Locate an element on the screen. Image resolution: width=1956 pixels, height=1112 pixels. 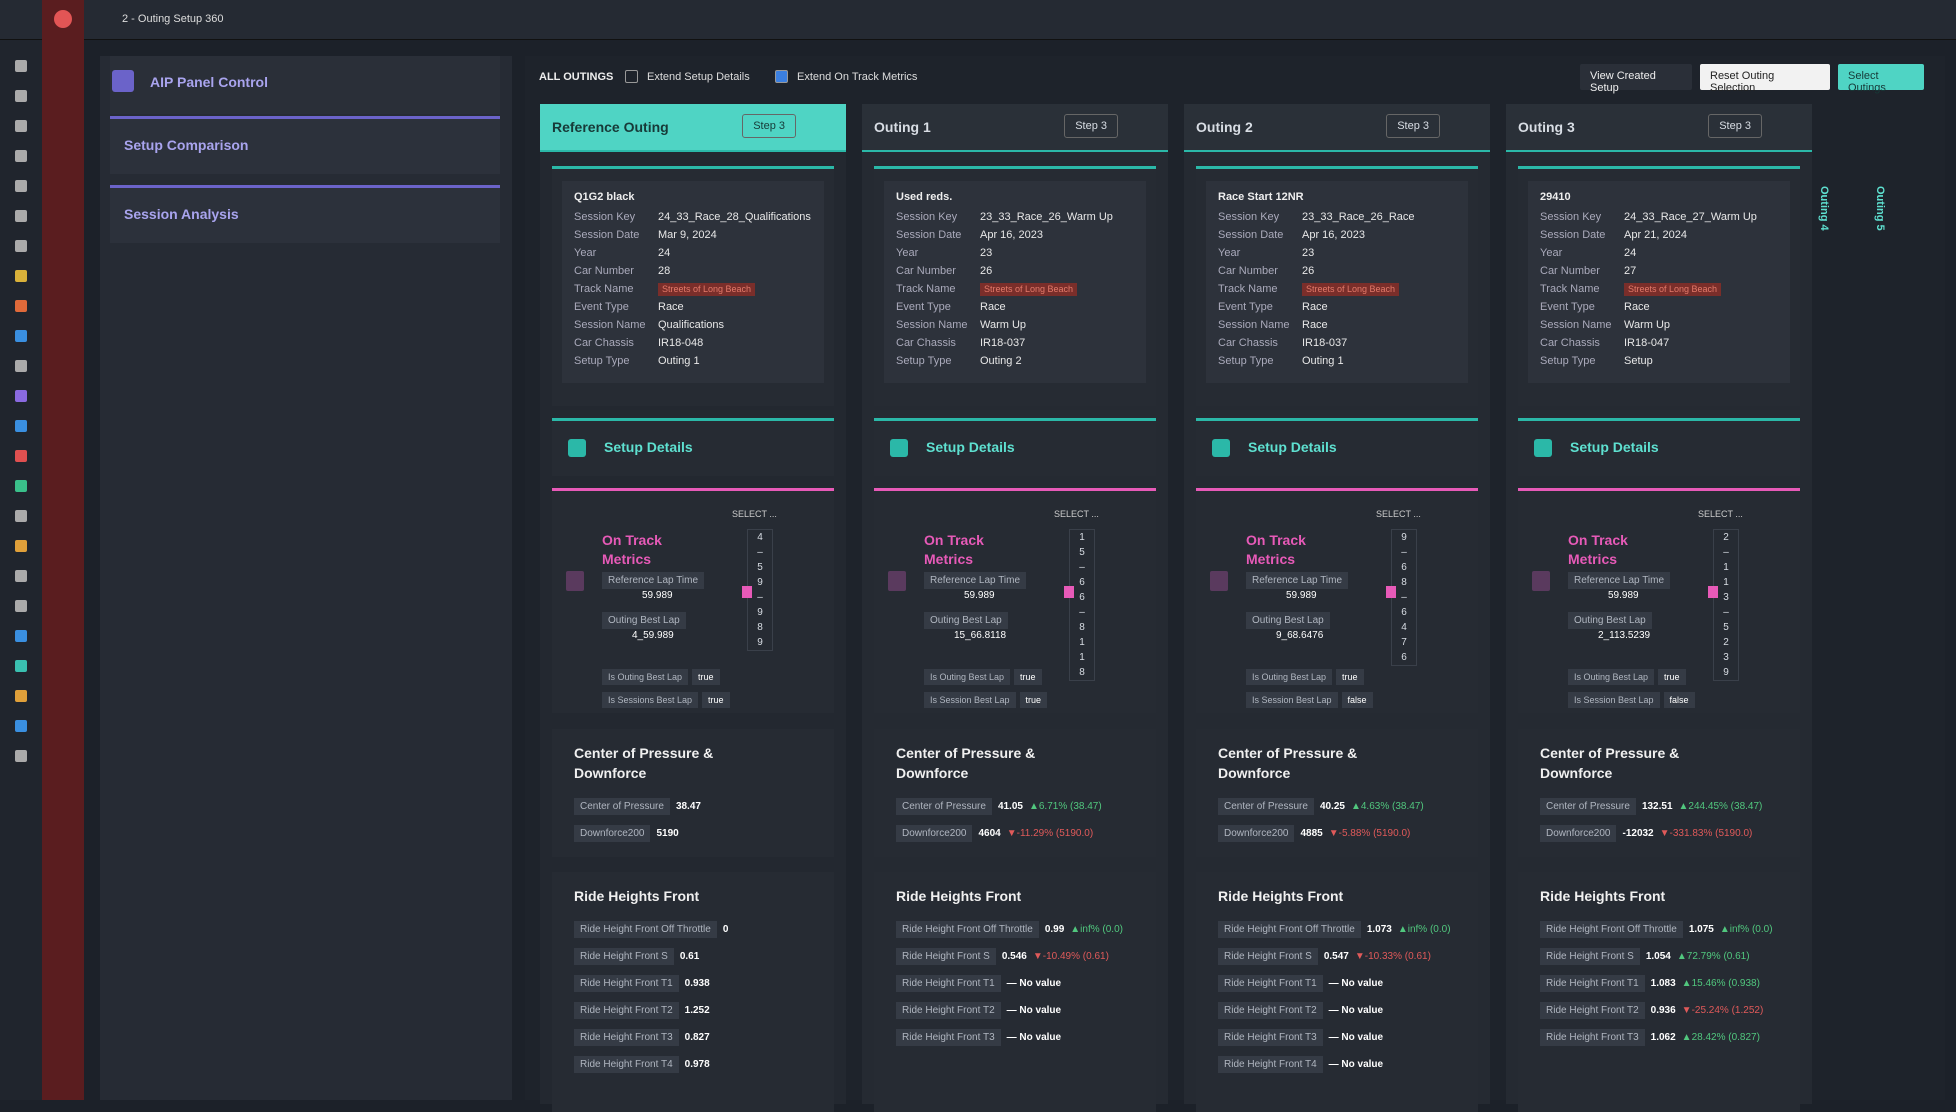
field-row: Session Name Warm Up is located at coordinates (1659, 325).